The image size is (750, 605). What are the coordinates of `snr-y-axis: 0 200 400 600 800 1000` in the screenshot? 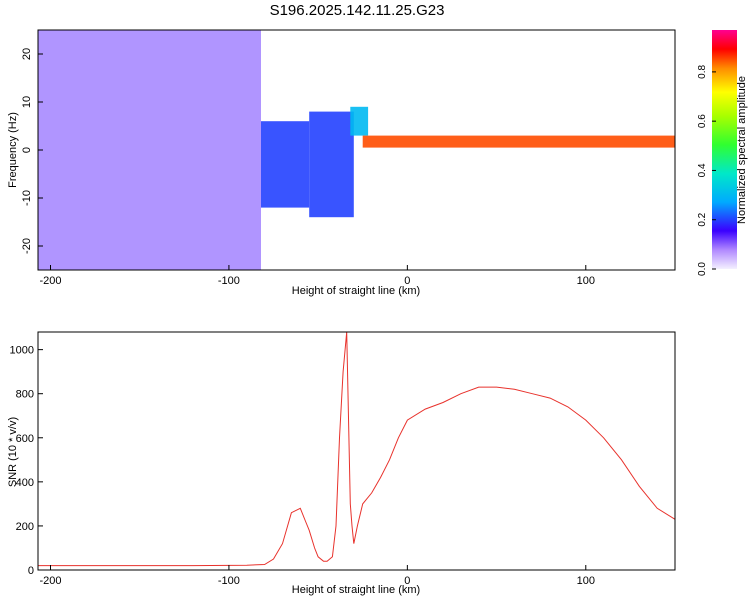 It's located at (26, 461).